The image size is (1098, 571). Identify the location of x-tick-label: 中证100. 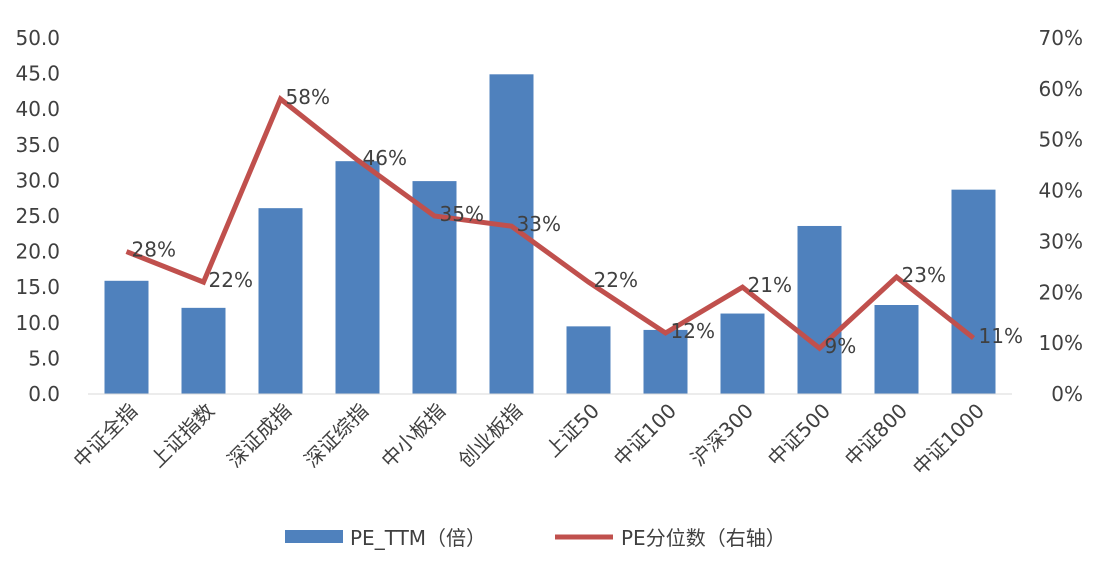
(645, 435).